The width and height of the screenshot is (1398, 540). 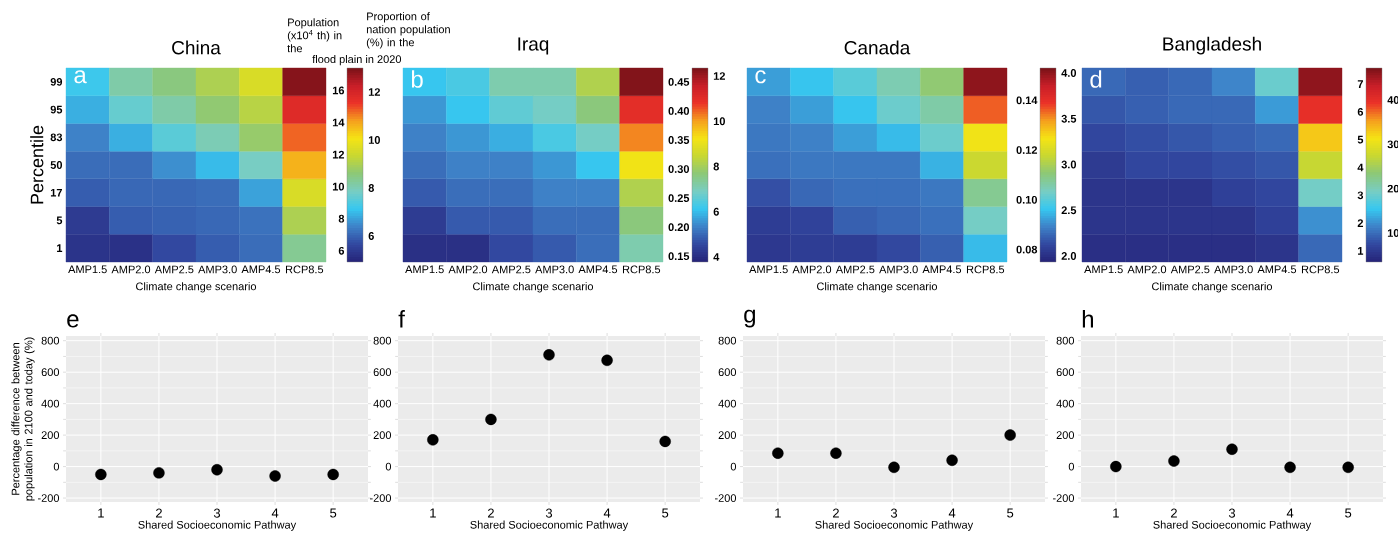 I want to click on text: 2.0, so click(x=1069, y=256).